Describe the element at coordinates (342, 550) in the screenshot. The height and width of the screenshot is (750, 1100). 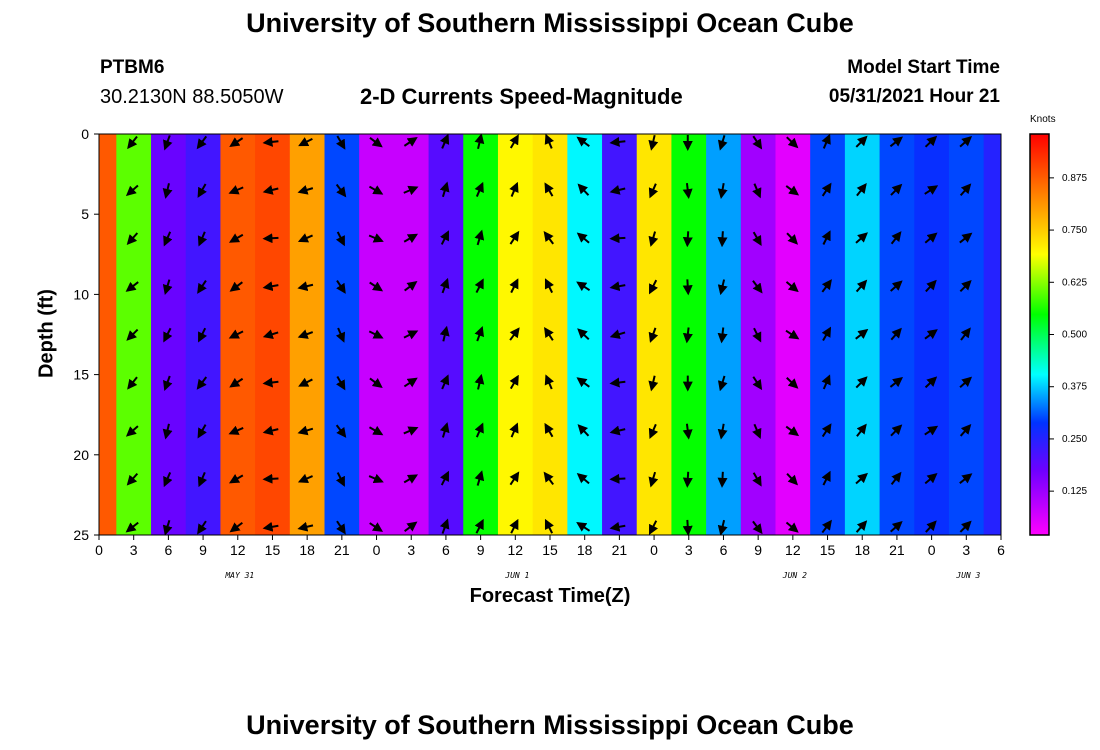
I see `x-tick-label: 21` at that location.